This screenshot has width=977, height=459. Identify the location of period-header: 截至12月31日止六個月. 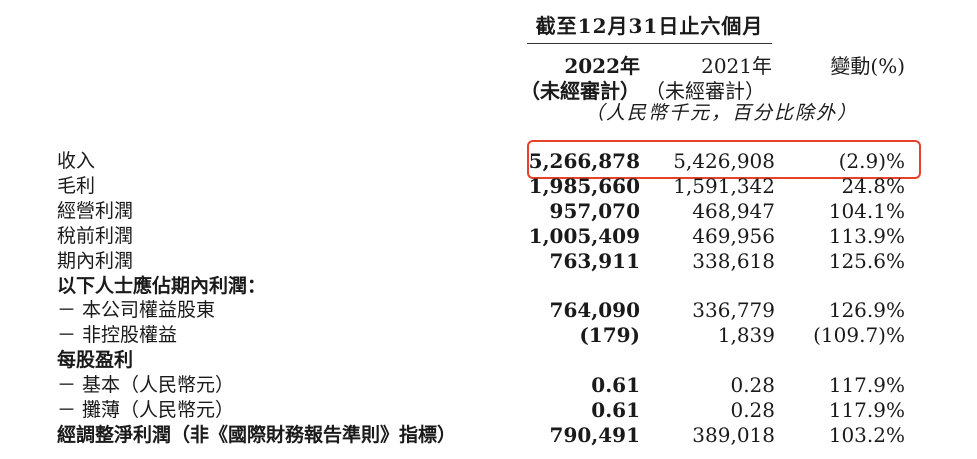
(649, 27).